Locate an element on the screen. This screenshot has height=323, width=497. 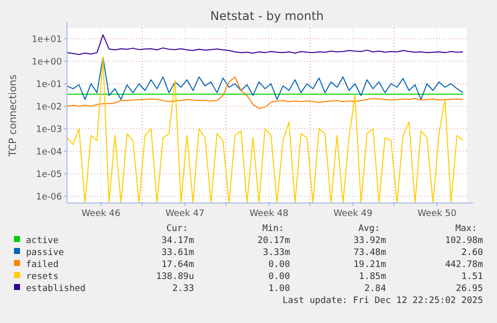
y-axis-title: TCP connections is located at coordinates (13, 116).